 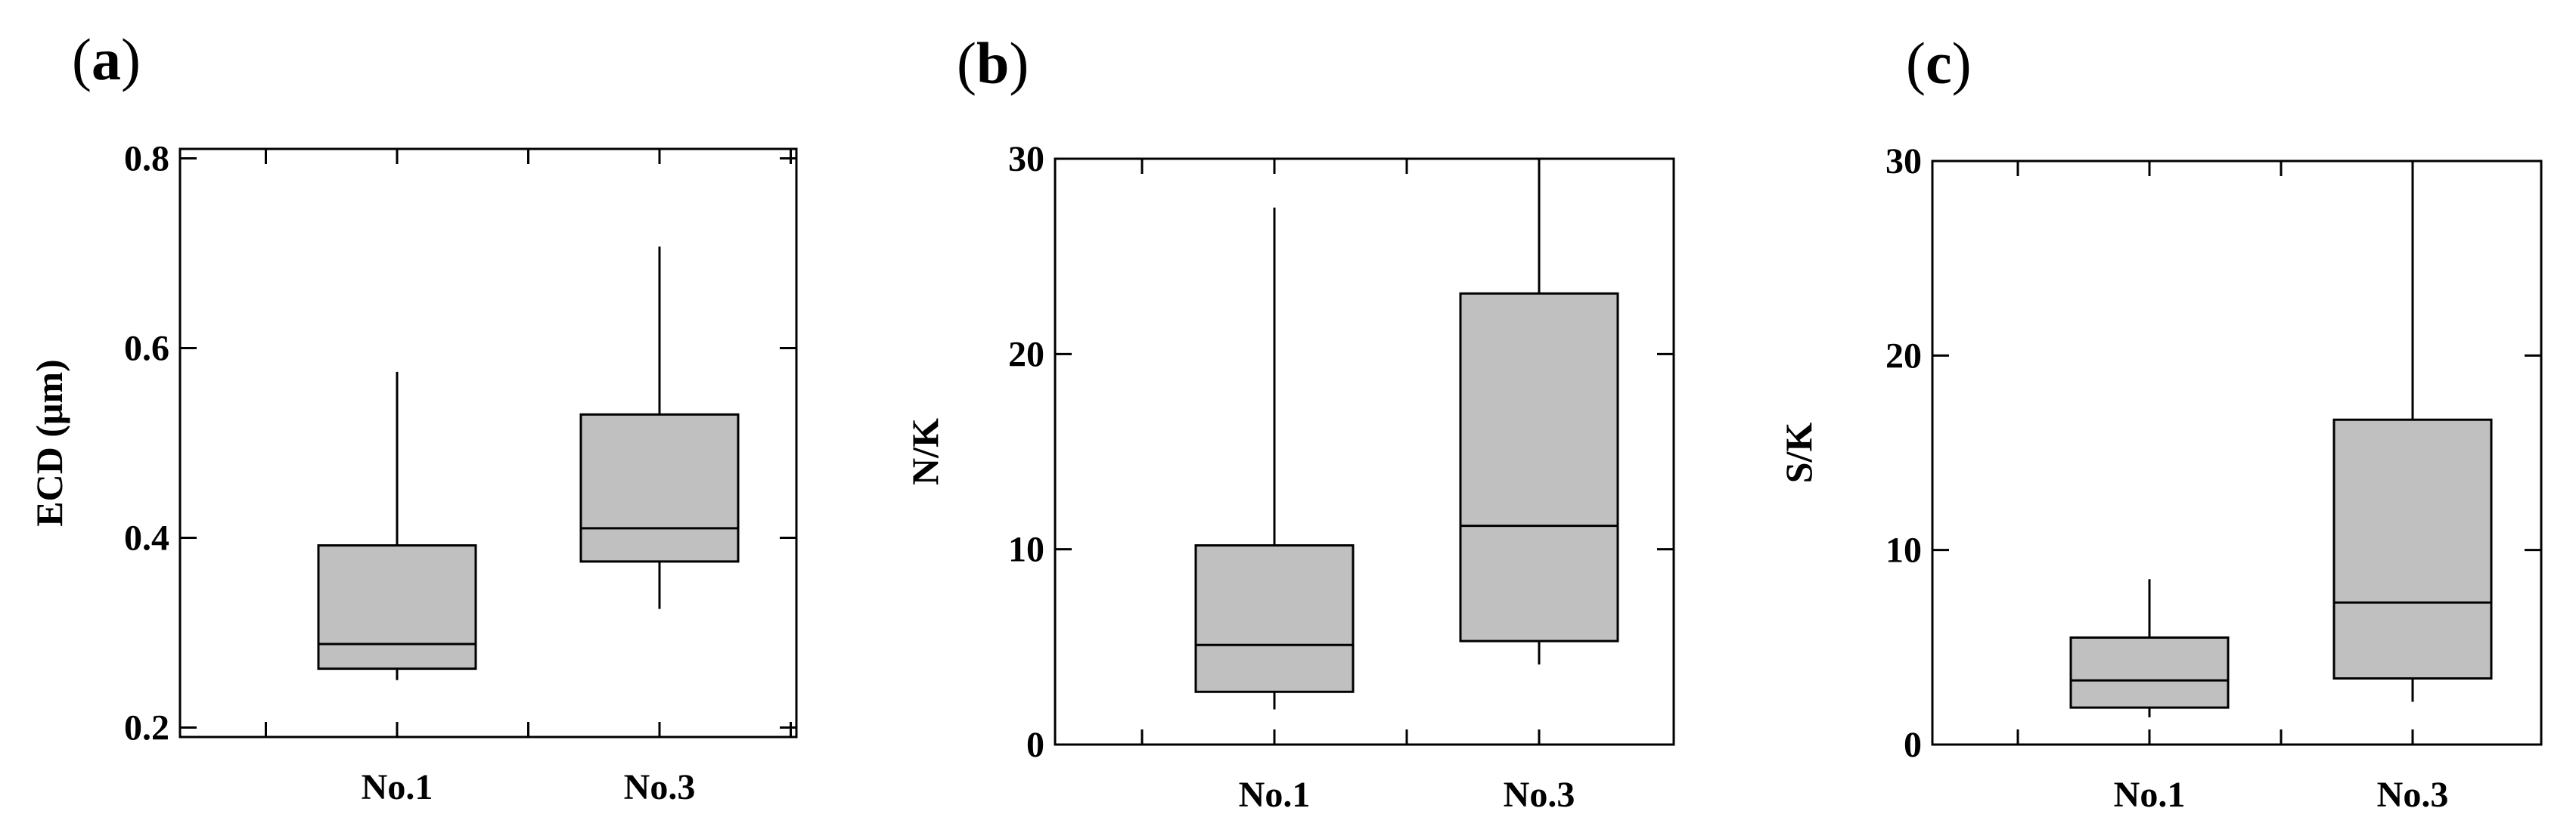 I want to click on y-tick-label: 0.8, so click(x=146, y=159).